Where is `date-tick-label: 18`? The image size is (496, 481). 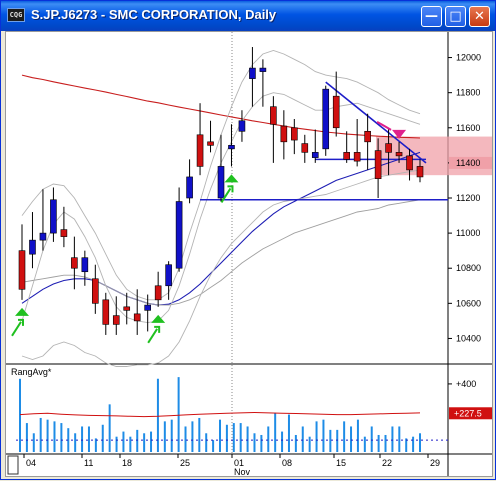
date-tick-label: 18 is located at coordinates (127, 463).